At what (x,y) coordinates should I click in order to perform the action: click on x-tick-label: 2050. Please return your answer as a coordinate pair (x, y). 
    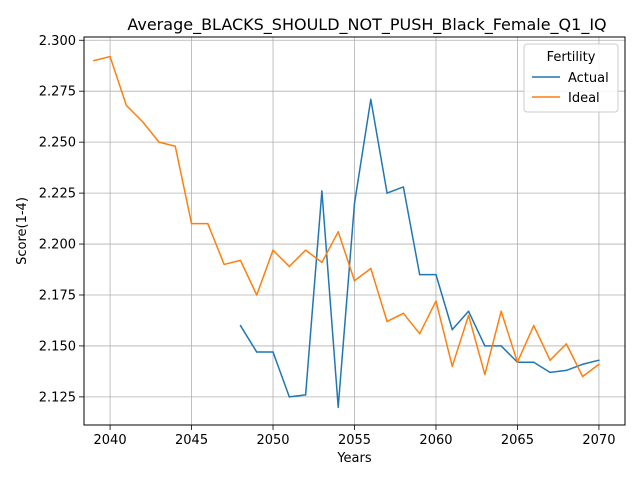
    Looking at the image, I should click on (272, 440).